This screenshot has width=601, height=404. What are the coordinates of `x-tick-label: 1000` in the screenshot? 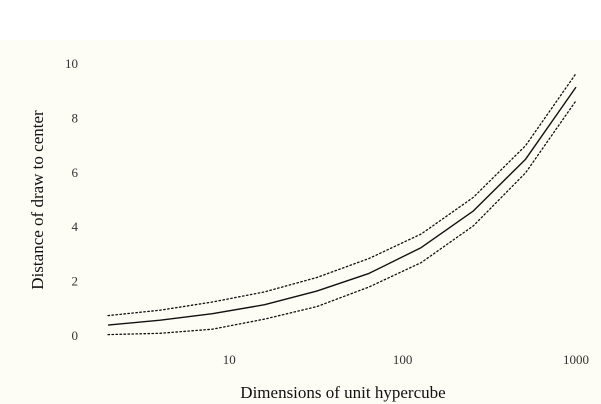 It's located at (576, 359).